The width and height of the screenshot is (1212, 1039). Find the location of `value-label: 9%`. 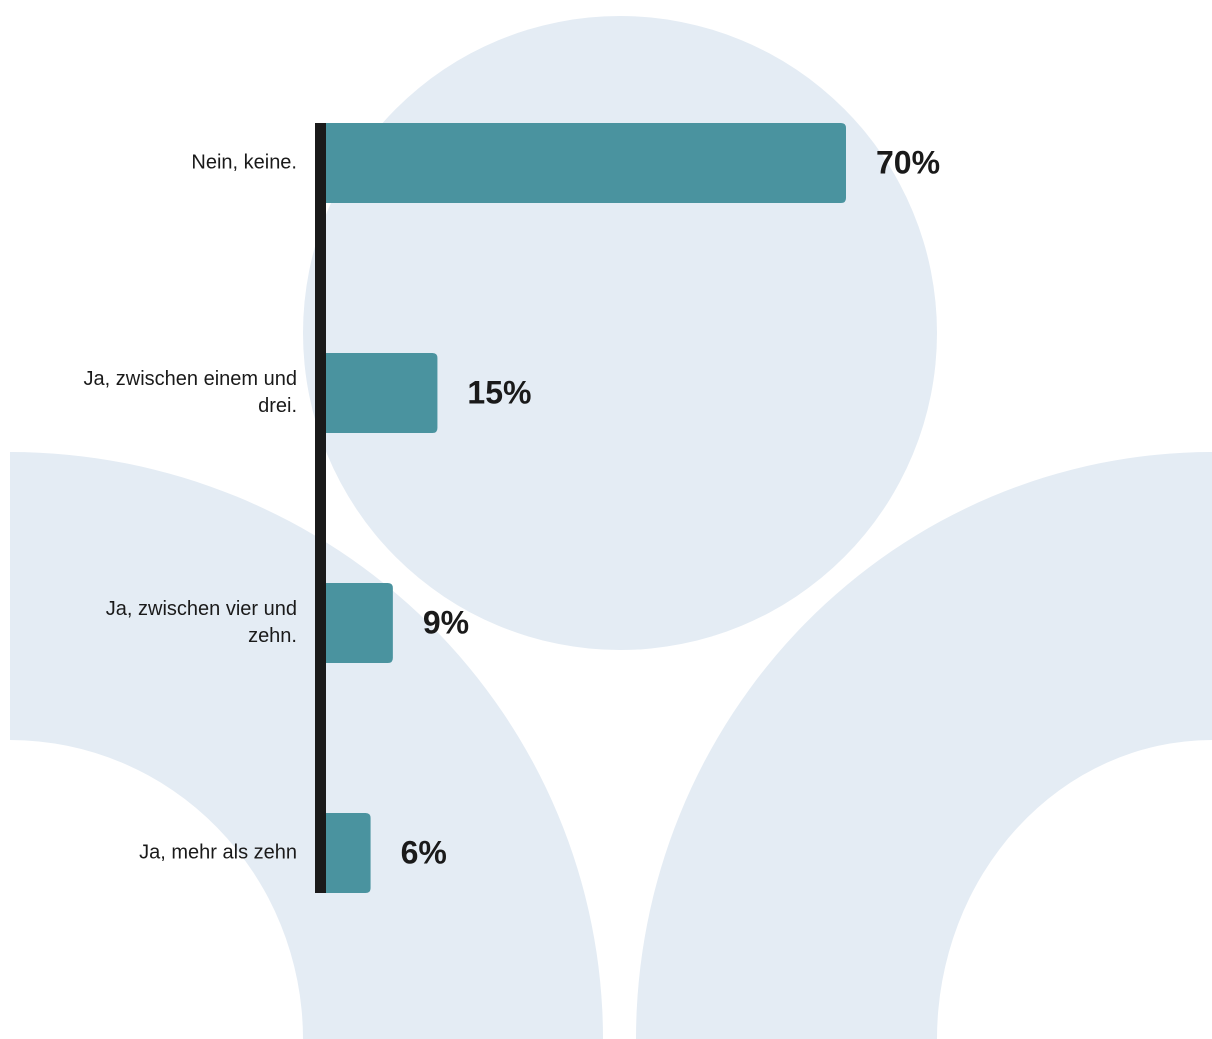

value-label: 9% is located at coordinates (446, 622).